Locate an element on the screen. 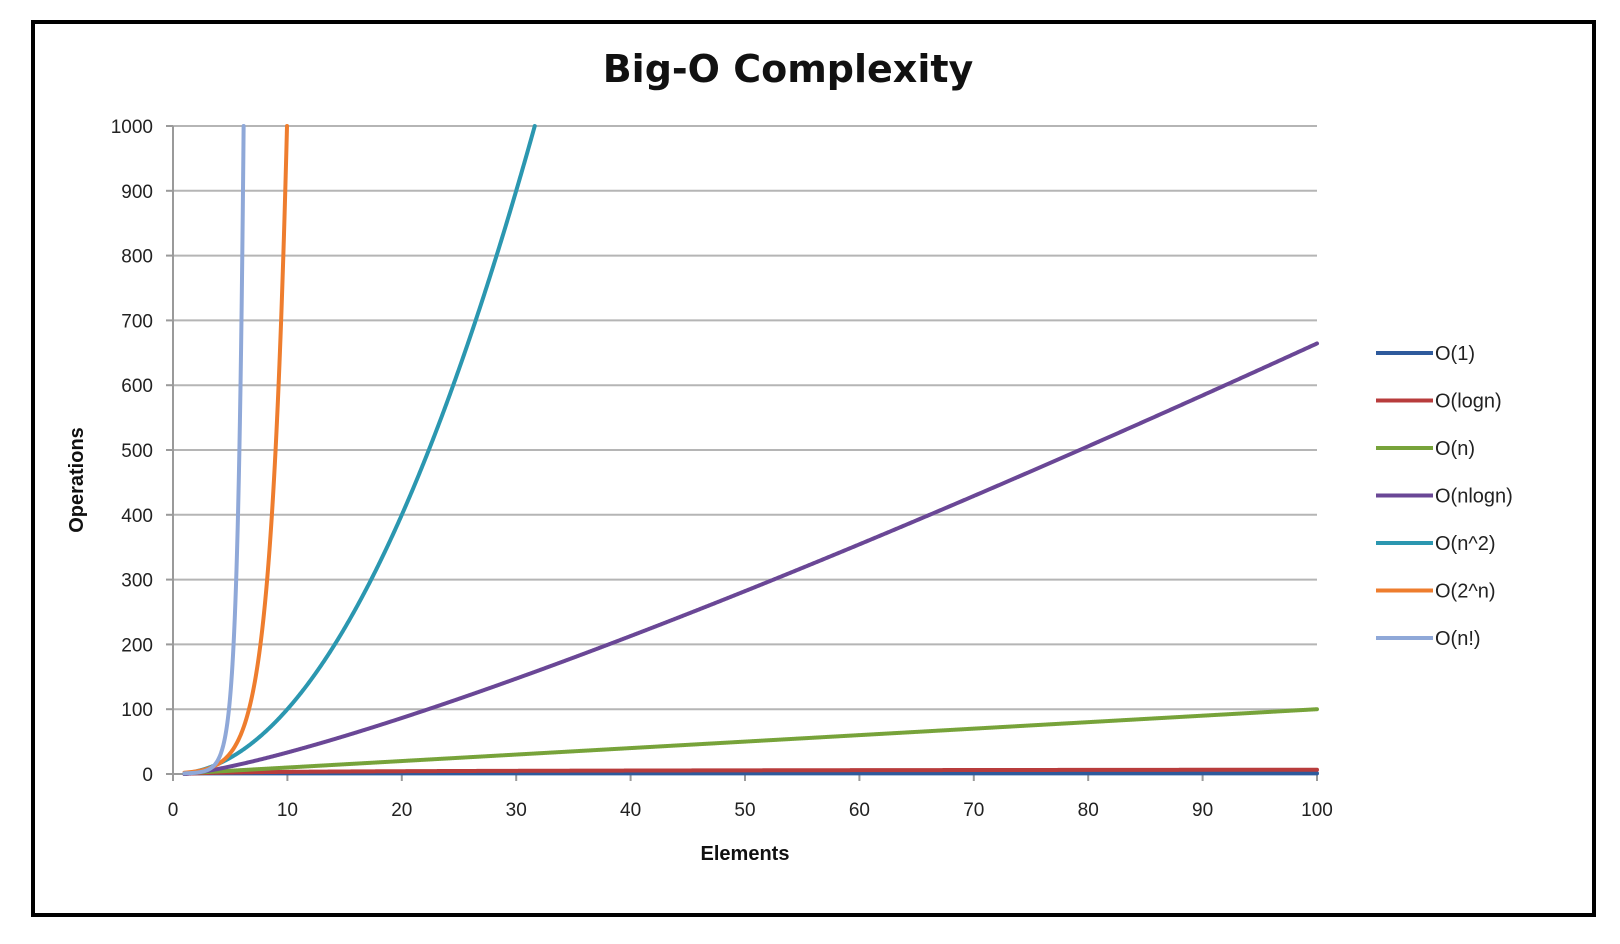 Image resolution: width=1620 pixels, height=944 pixels. legend: O(1) O(logn) O(n) O(nlogn) O(n^2) O(2^n) O(n!) is located at coordinates (1444, 496).